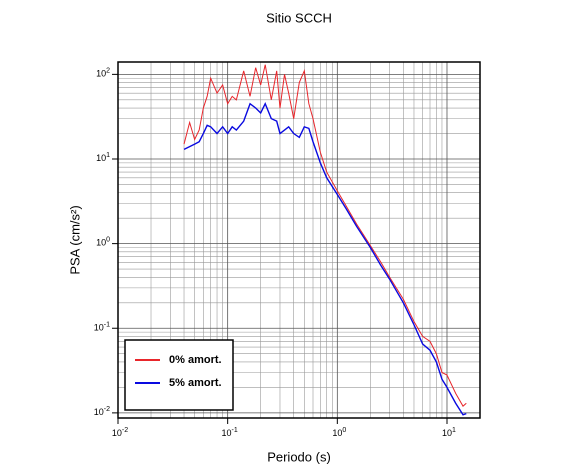 This screenshot has height=475, width=586. I want to click on tick-label: 10², so click(103, 73).